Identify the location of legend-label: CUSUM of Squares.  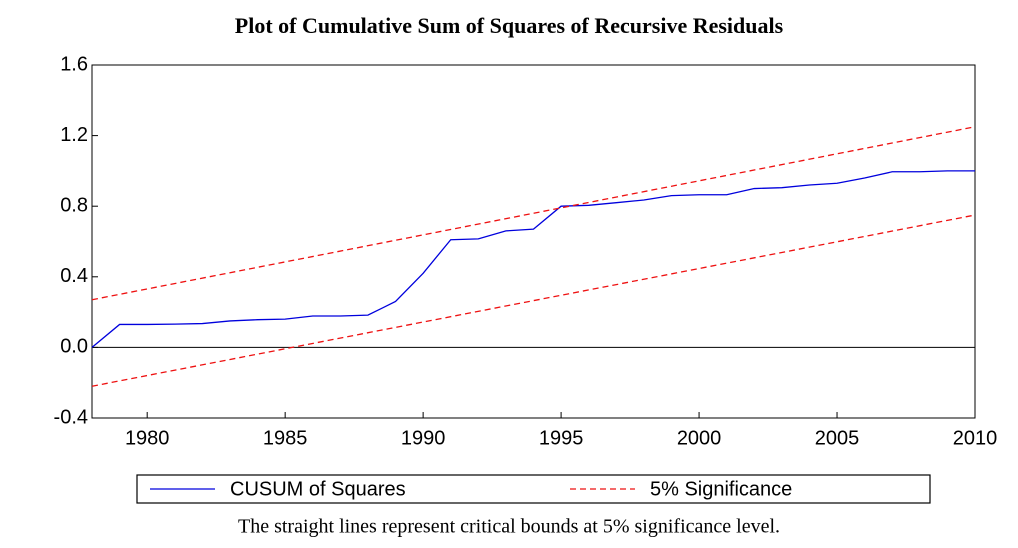
(318, 489).